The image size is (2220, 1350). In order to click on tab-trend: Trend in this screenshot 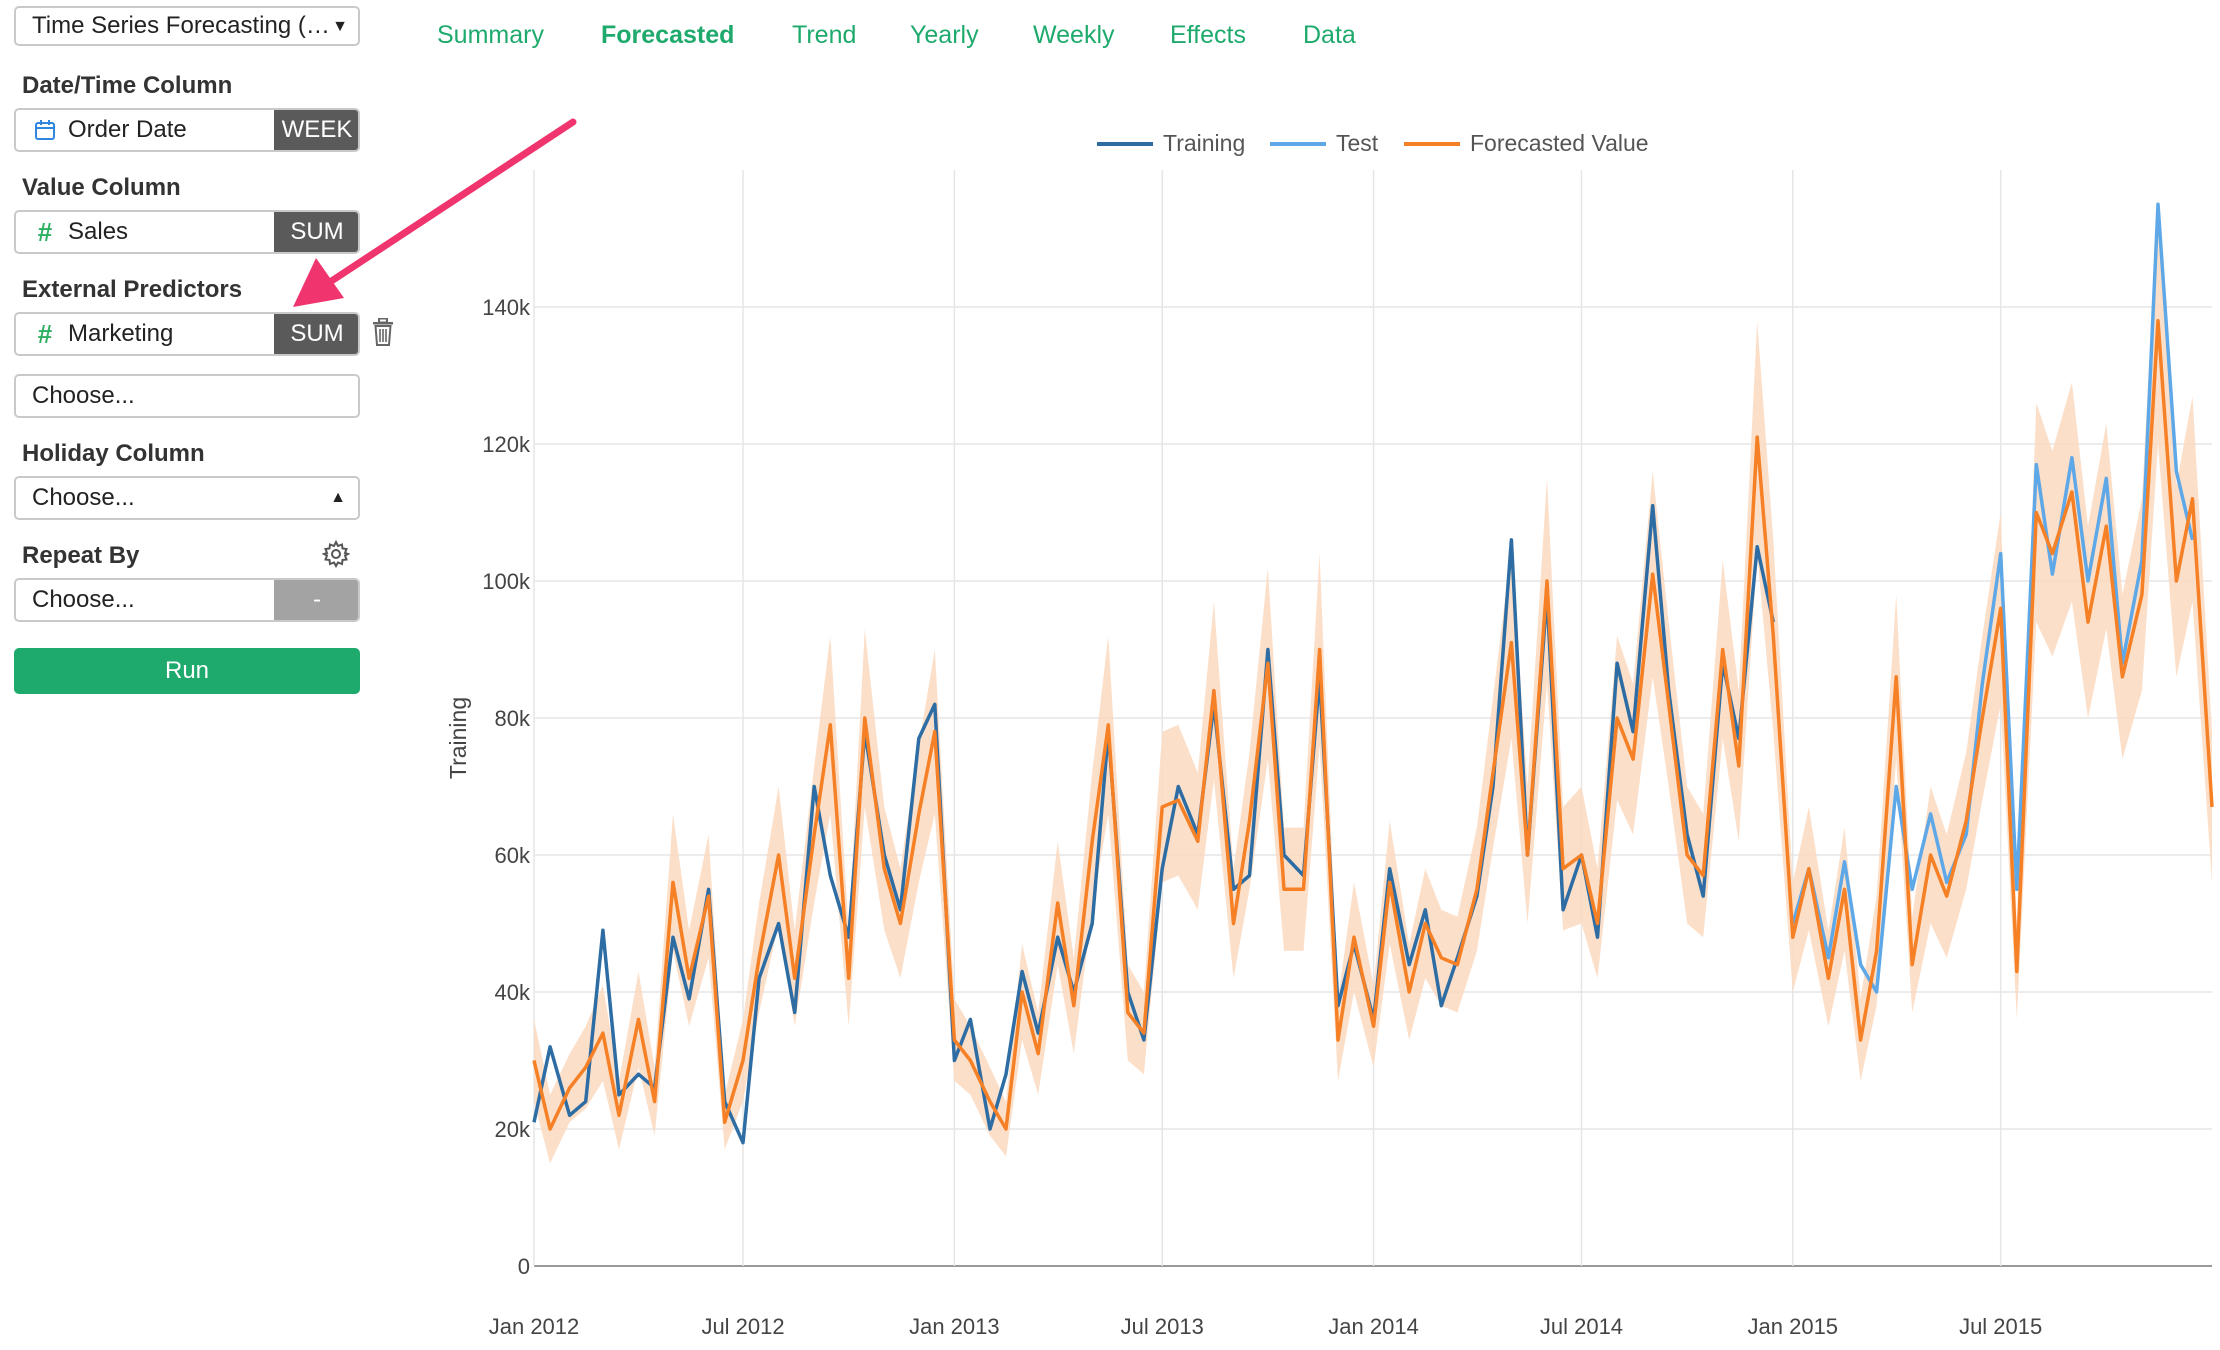, I will do `click(824, 35)`.